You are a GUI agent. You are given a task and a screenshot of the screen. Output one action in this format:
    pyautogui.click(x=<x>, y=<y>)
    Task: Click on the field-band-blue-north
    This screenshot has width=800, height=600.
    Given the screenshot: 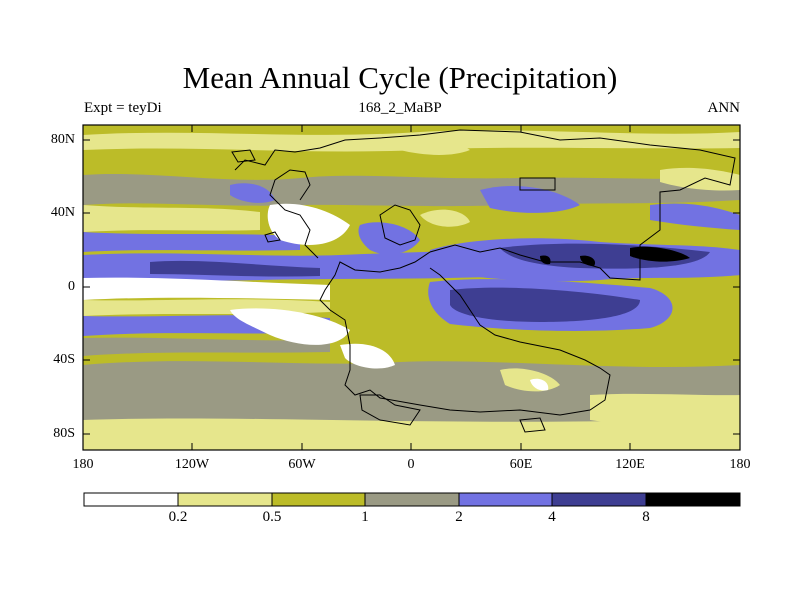 What is the action you would take?
    pyautogui.click(x=191, y=242)
    